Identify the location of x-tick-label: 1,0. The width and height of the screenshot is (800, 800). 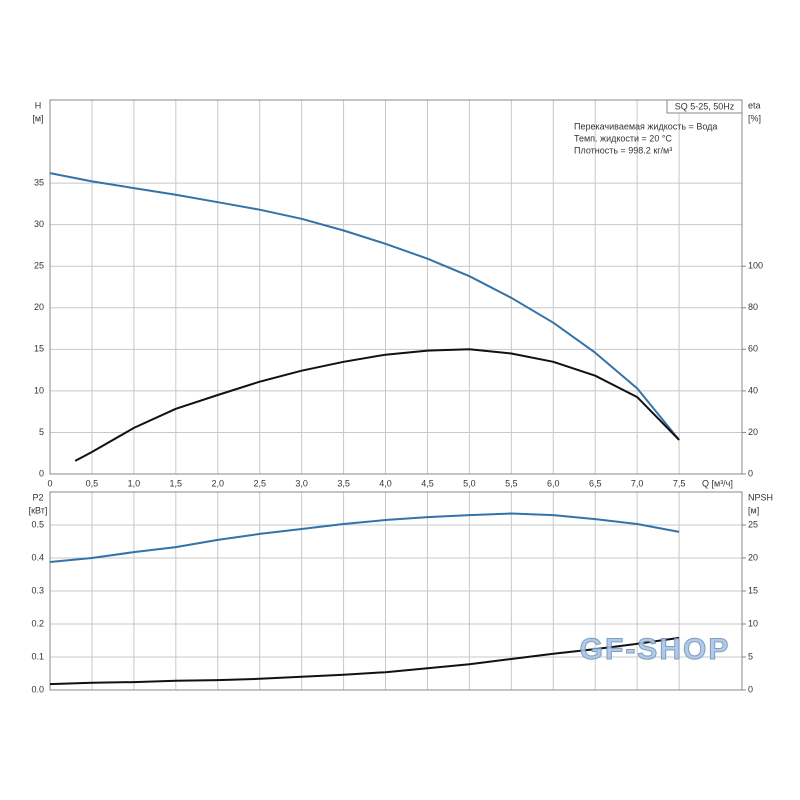
(134, 483).